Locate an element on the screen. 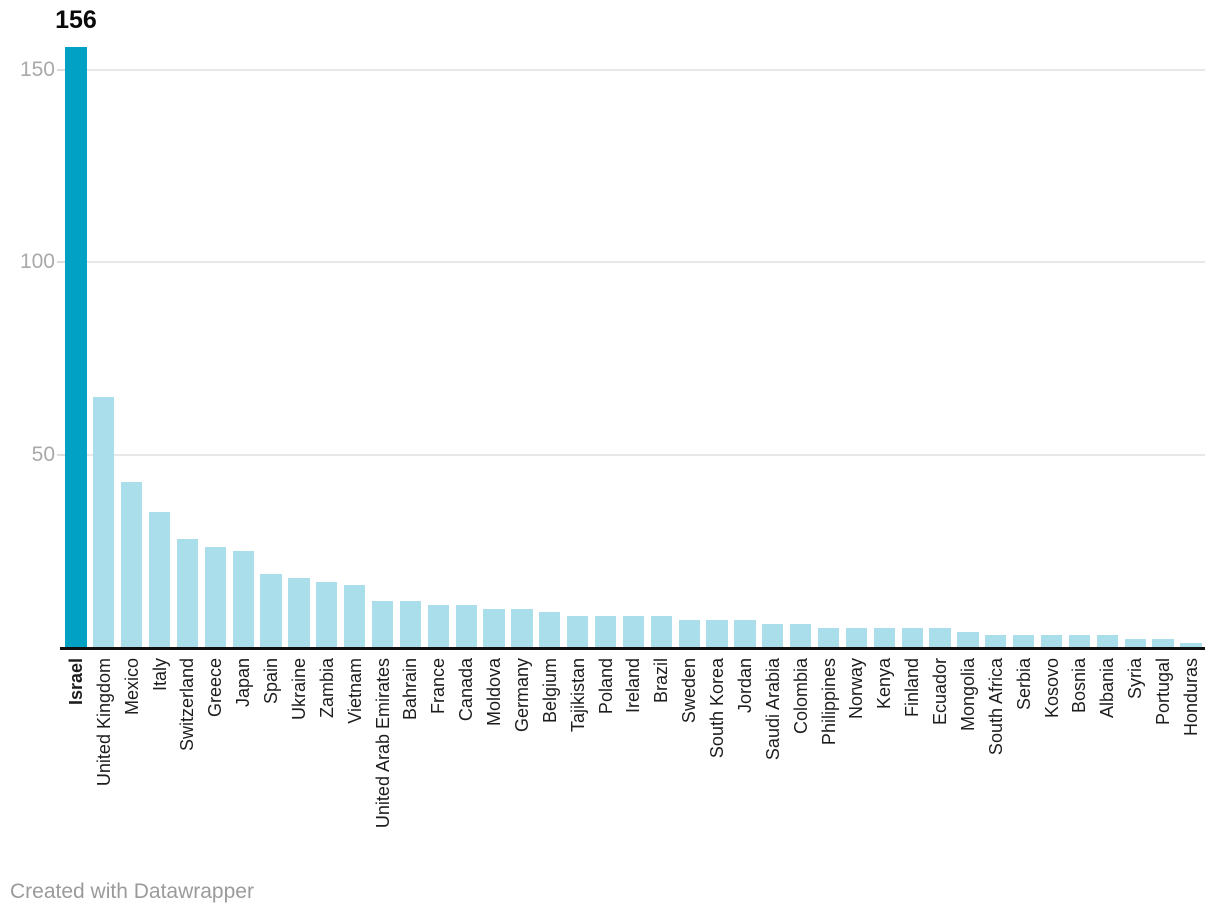 This screenshot has width=1220, height=920. x-axis-baseline is located at coordinates (632, 648).